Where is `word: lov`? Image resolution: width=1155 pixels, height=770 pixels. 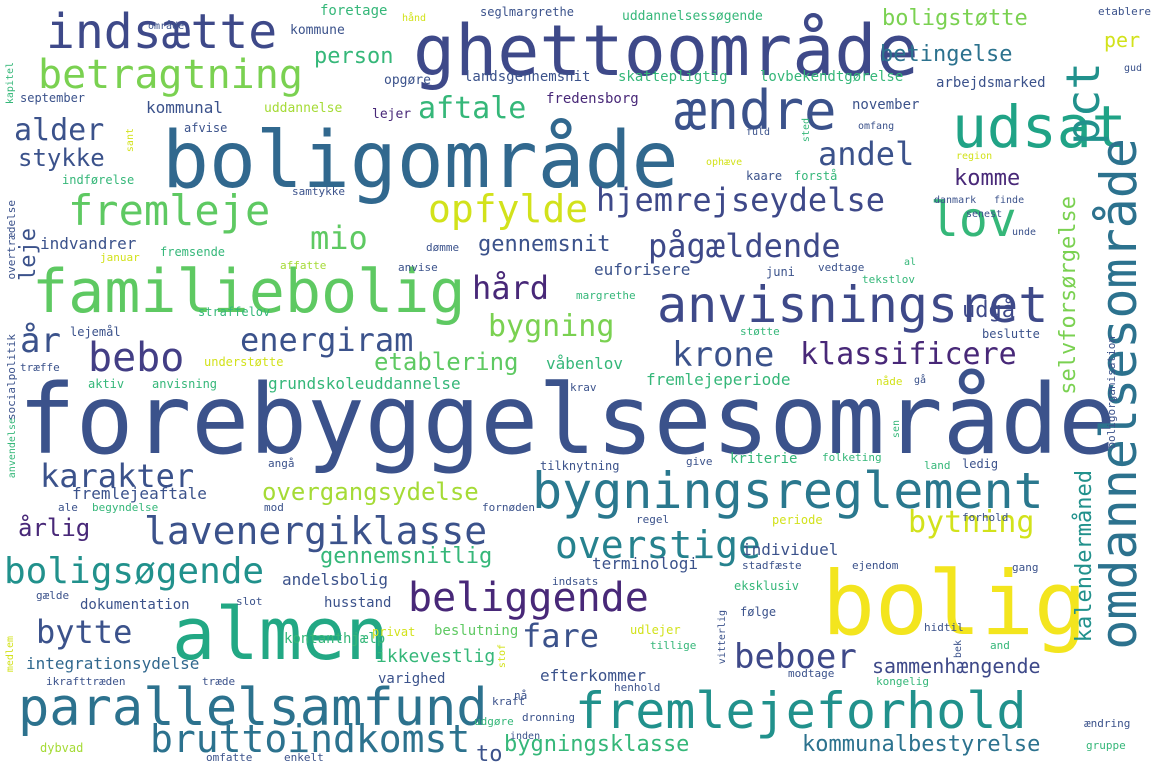
word: lov is located at coordinates (973, 220).